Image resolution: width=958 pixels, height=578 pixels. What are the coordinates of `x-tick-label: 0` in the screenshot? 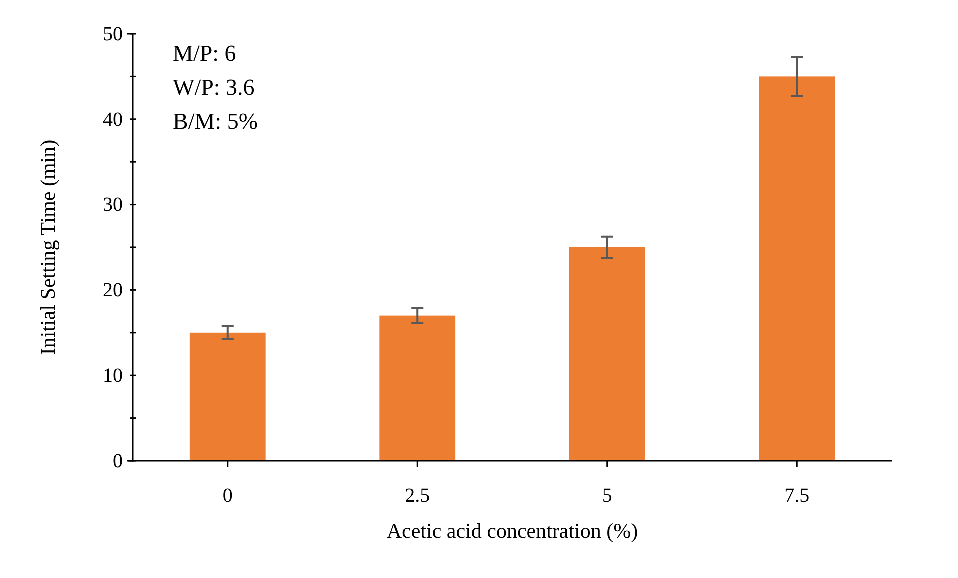 It's located at (227, 496).